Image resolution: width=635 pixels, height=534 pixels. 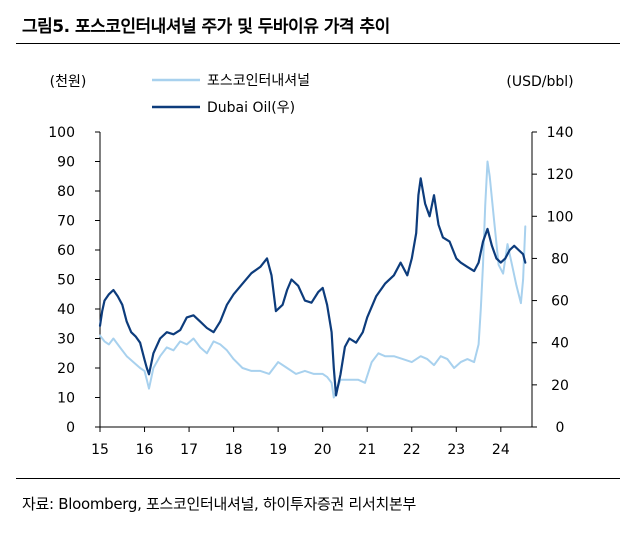 I want to click on right-tick-label: 20, so click(x=560, y=386).